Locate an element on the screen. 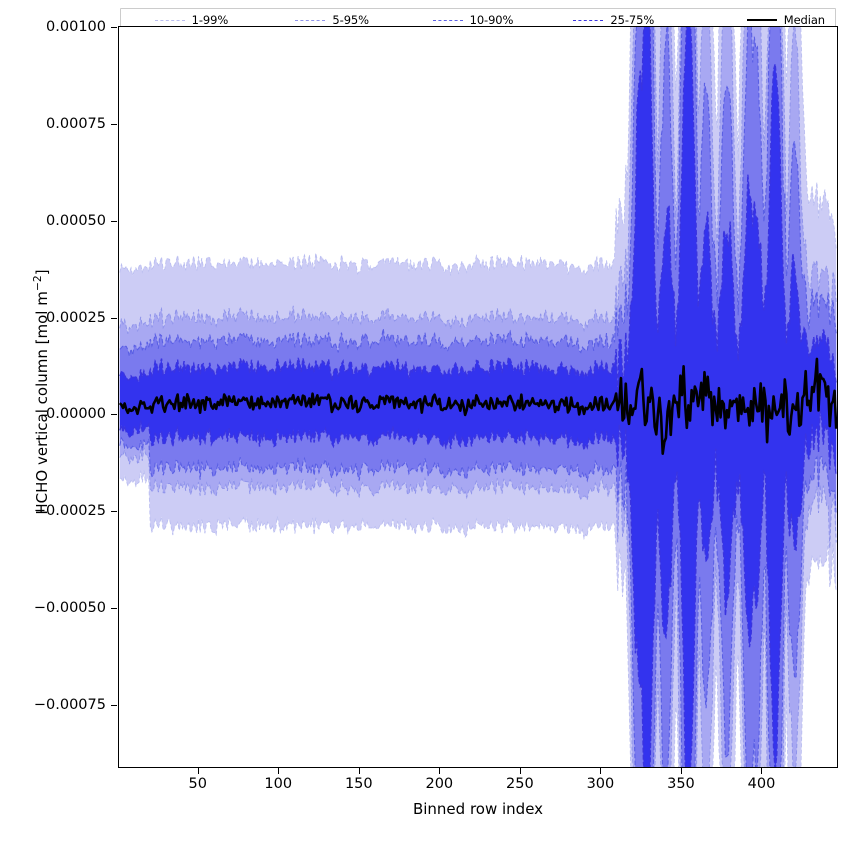 The image size is (850, 850). legend-label: 10-90% is located at coordinates (491, 20).